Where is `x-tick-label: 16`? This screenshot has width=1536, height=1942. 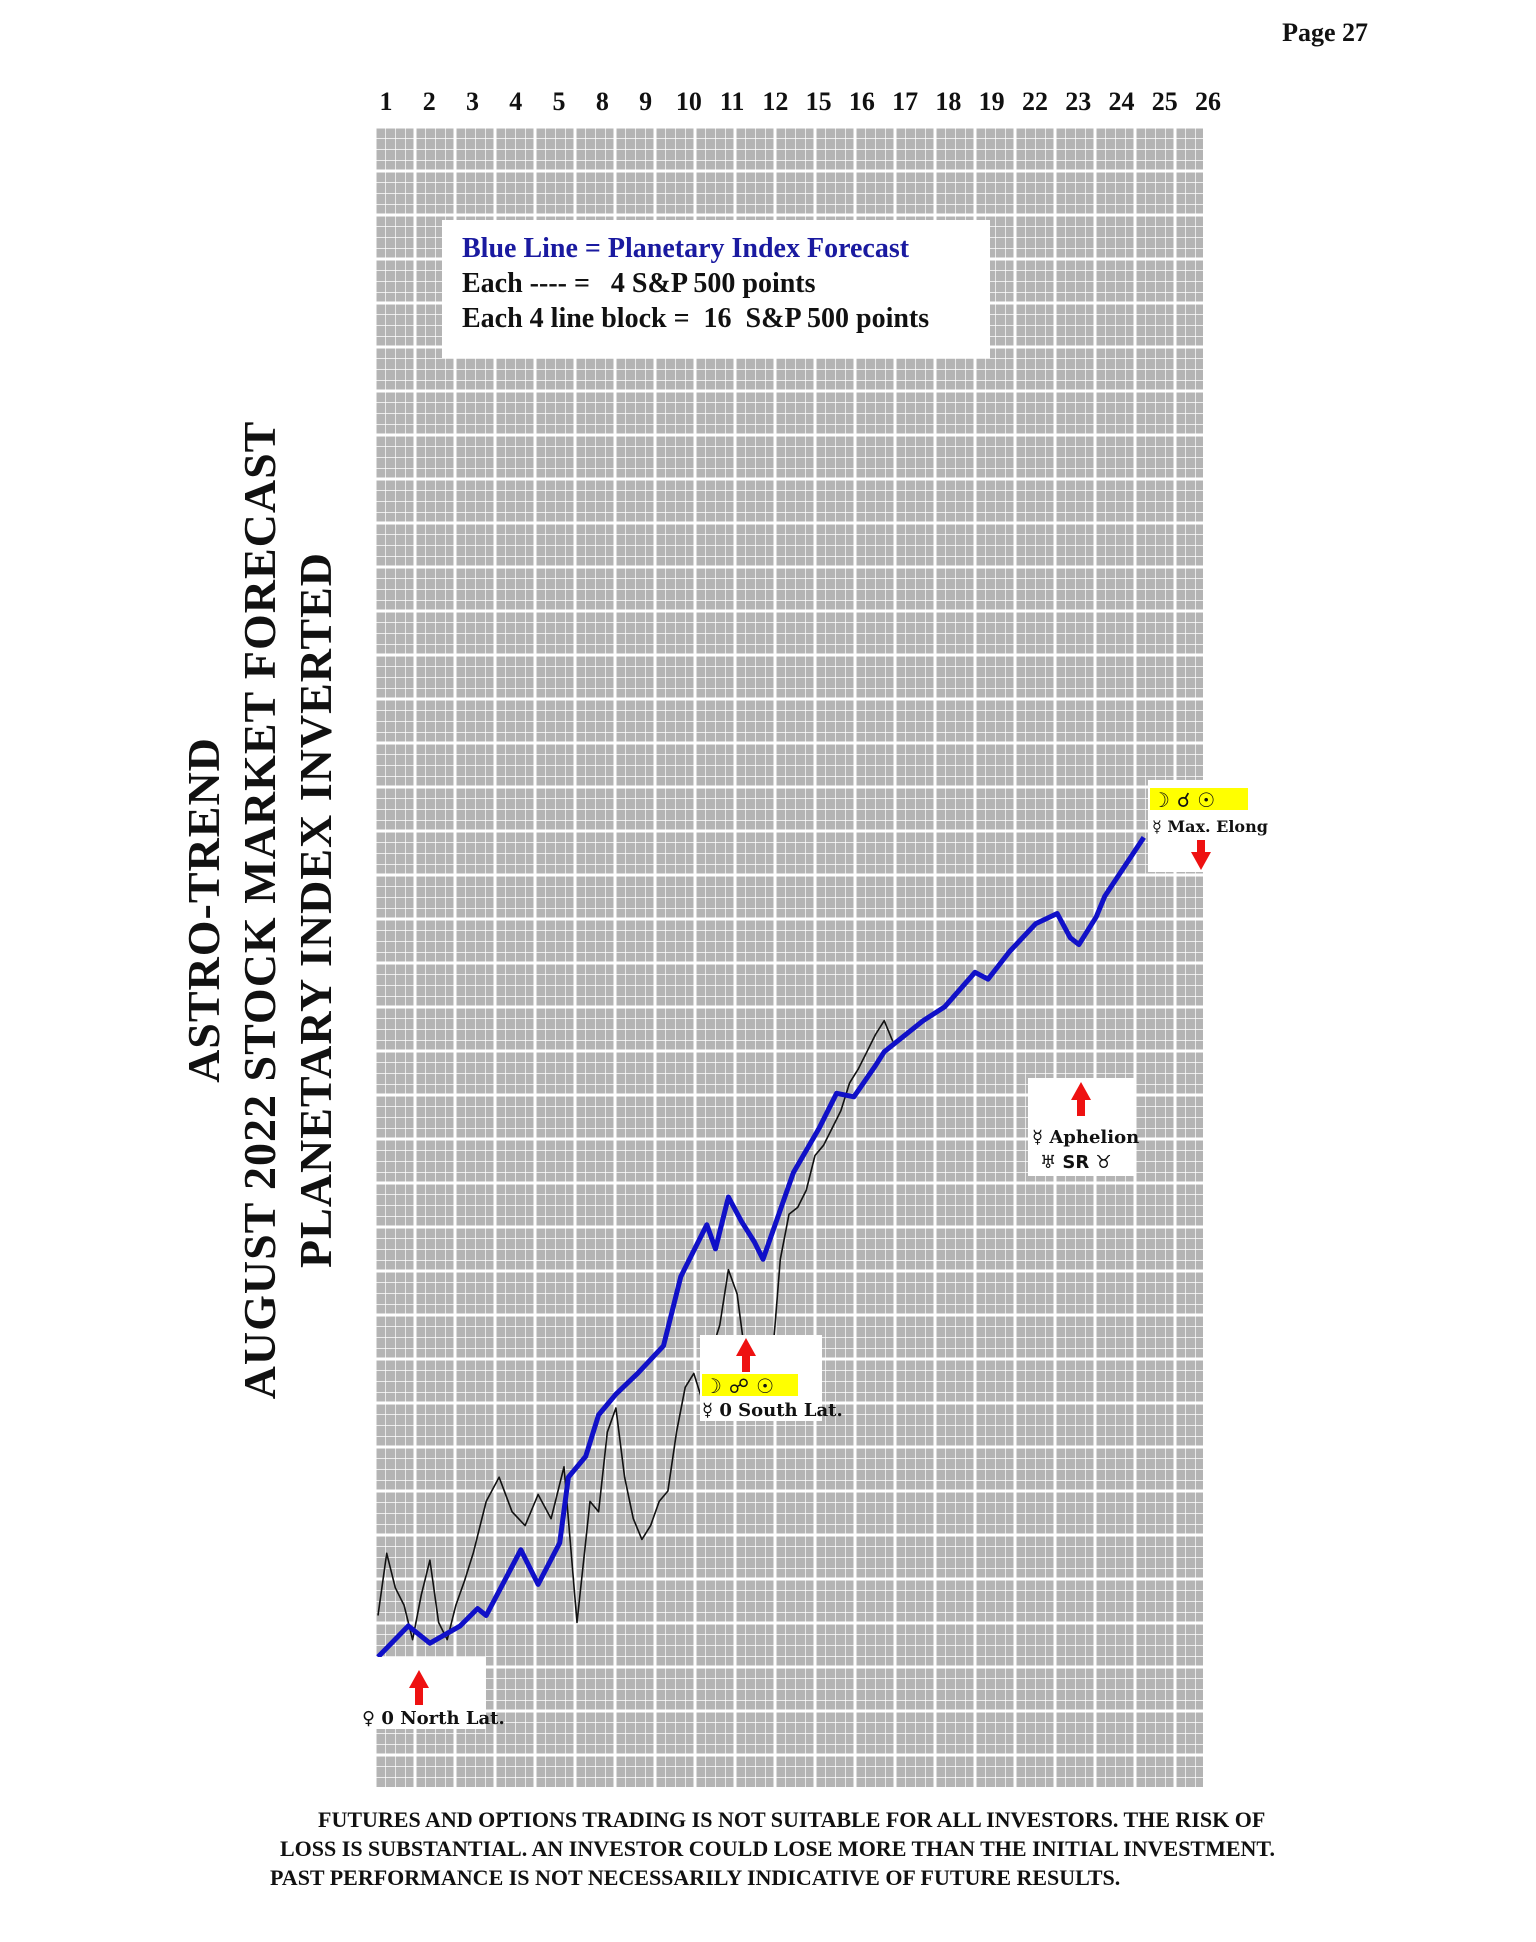
x-tick-label: 16 is located at coordinates (862, 101).